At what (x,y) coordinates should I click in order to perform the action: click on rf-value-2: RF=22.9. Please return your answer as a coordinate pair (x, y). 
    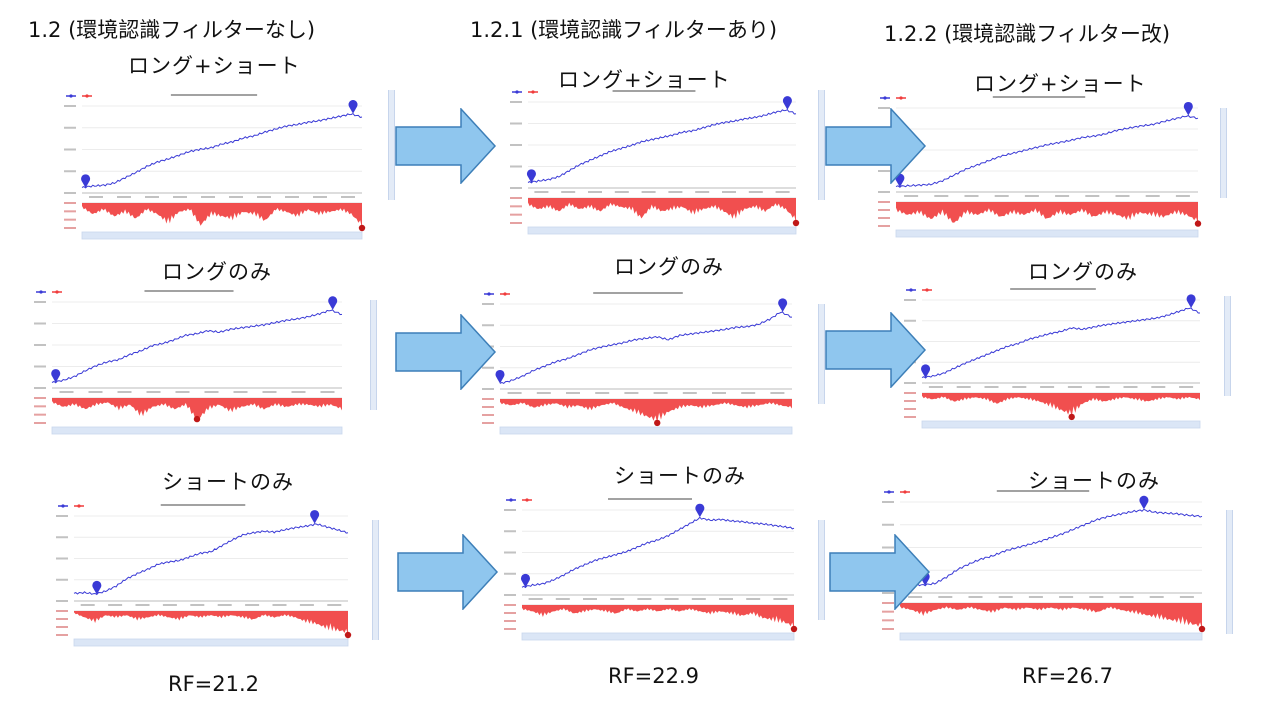
    Looking at the image, I should click on (654, 676).